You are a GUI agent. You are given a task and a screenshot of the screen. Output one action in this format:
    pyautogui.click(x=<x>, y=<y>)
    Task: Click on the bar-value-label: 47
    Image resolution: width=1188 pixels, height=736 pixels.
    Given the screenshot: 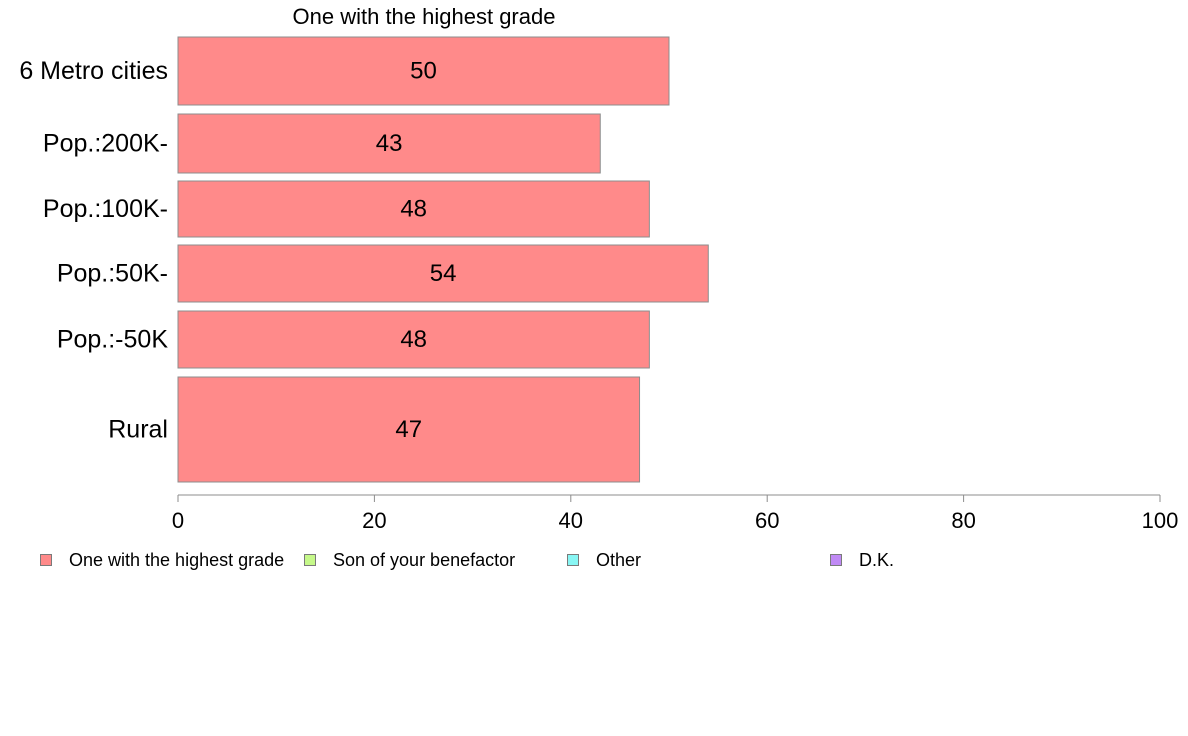 What is the action you would take?
    pyautogui.click(x=408, y=429)
    